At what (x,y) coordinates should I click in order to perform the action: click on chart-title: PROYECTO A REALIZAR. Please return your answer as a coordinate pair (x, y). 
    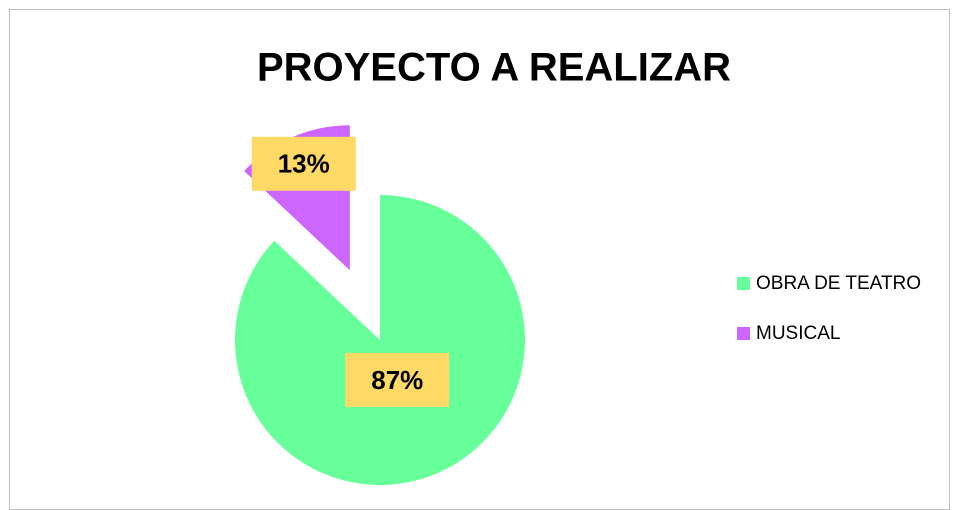
    Looking at the image, I should click on (494, 68).